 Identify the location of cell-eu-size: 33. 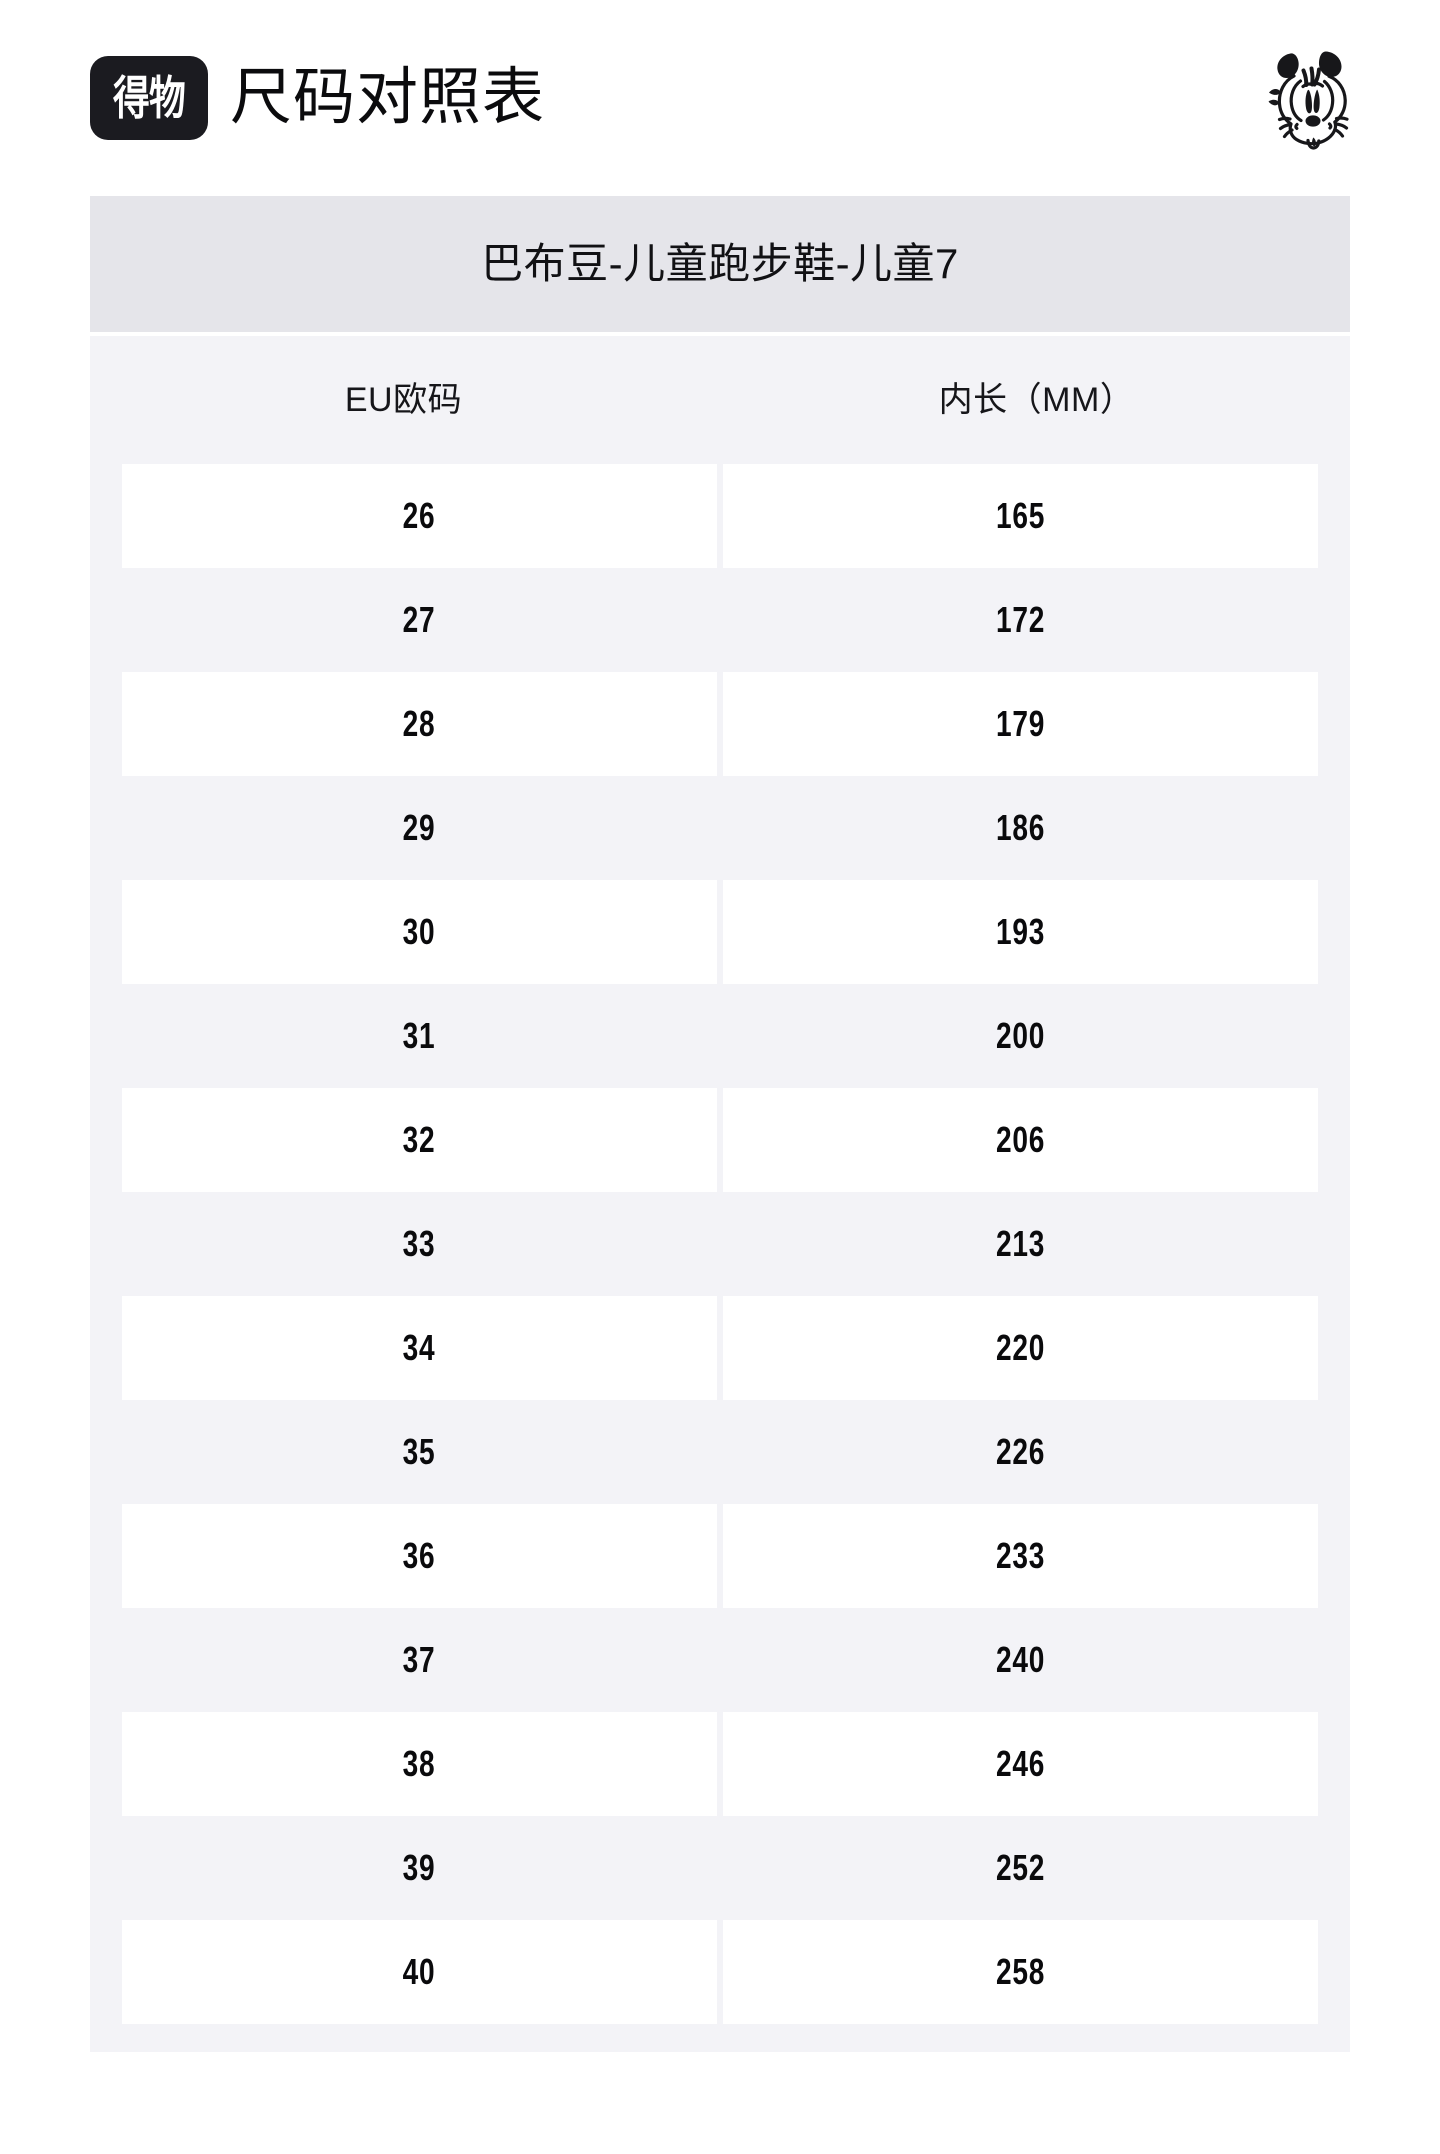
(419, 1244).